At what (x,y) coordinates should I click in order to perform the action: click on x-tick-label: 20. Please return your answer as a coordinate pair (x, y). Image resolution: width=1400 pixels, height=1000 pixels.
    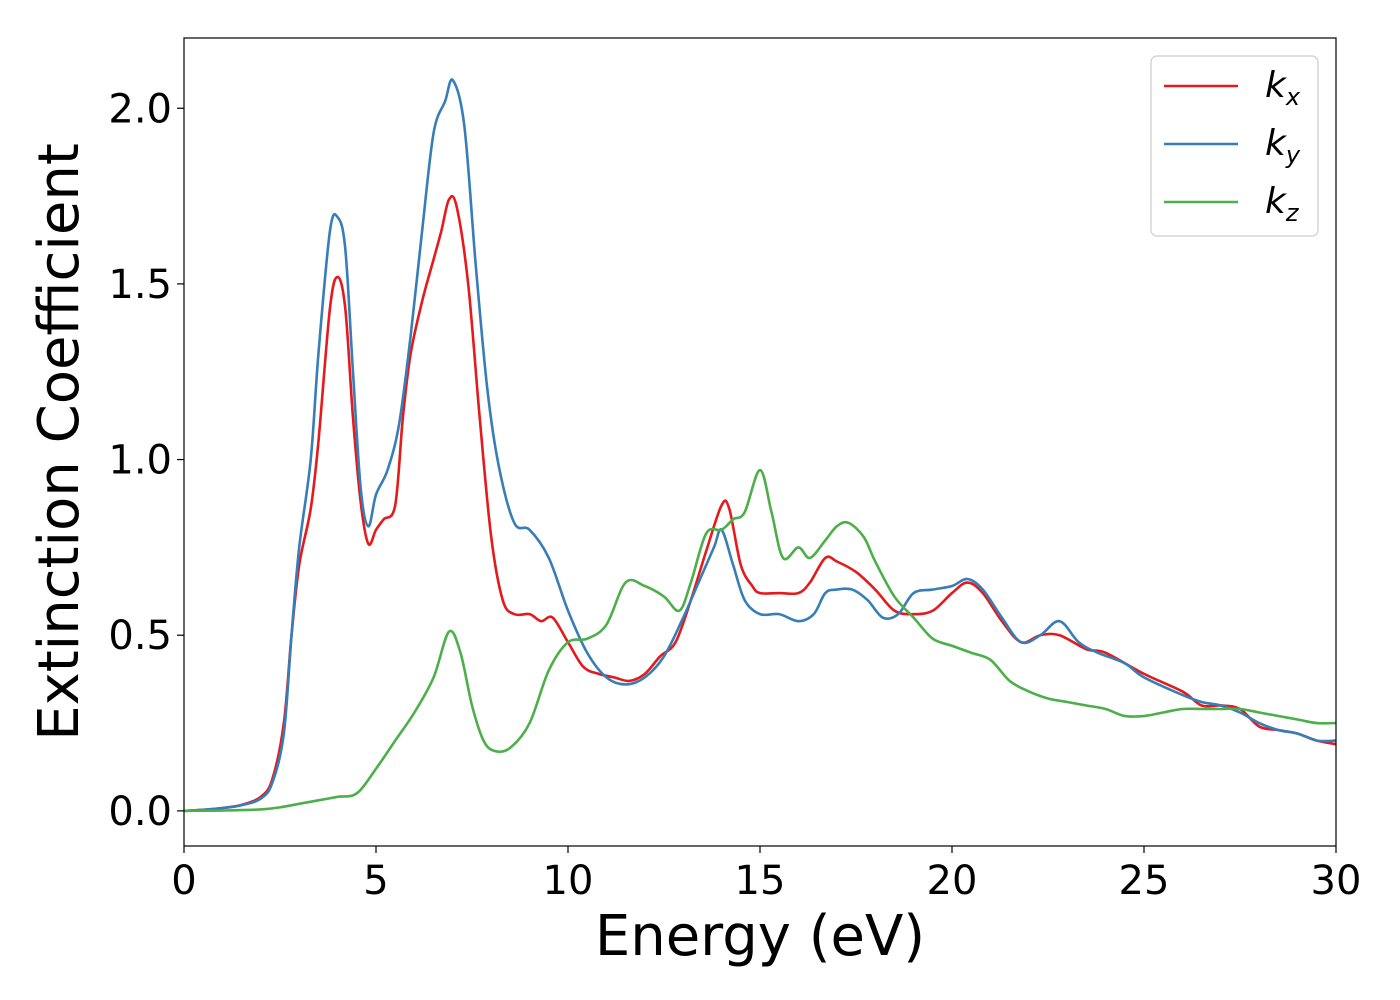
    Looking at the image, I should click on (952, 881).